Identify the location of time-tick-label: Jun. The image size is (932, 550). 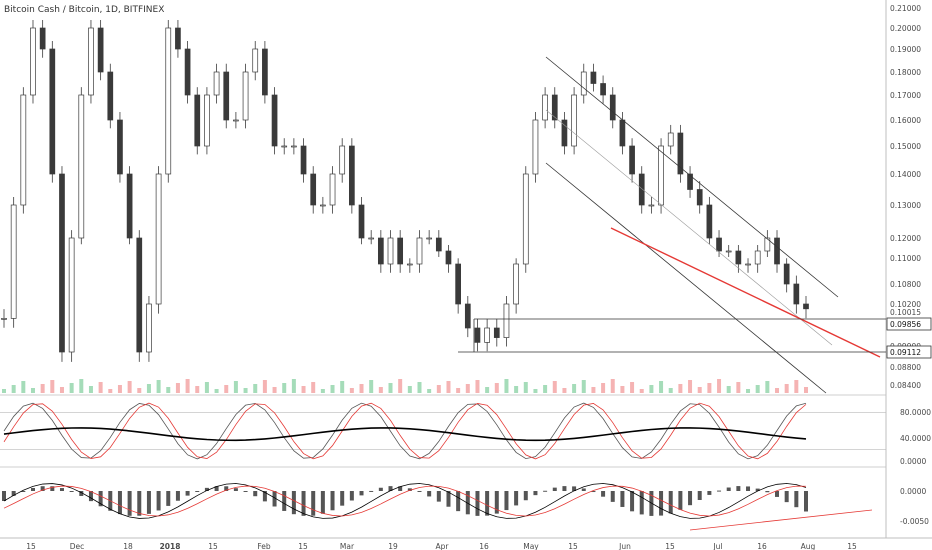
(624, 546).